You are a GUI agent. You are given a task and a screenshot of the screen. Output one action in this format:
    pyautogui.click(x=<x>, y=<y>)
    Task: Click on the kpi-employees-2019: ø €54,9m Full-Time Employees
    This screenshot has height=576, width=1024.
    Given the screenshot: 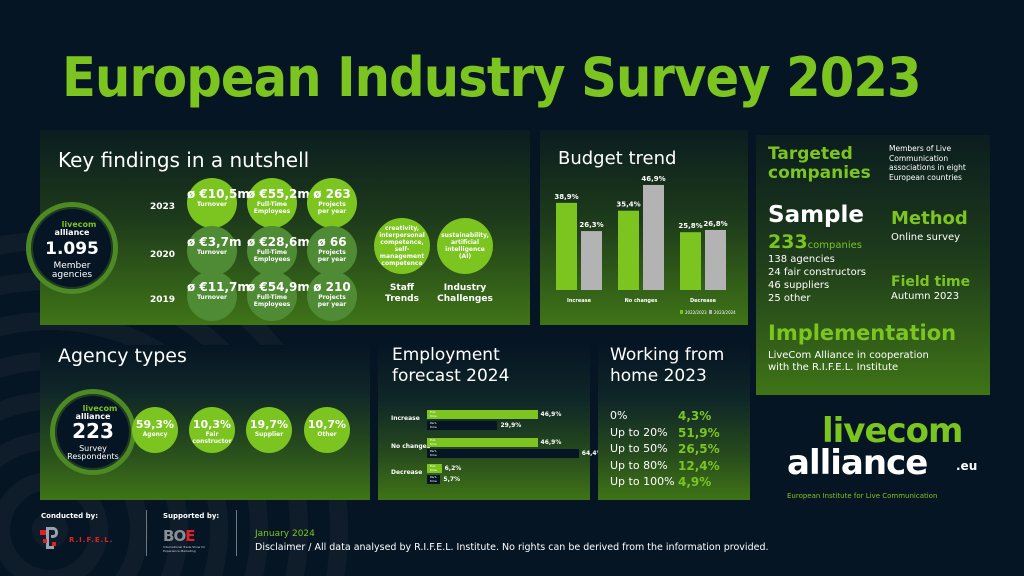 What is the action you would take?
    pyautogui.click(x=278, y=296)
    